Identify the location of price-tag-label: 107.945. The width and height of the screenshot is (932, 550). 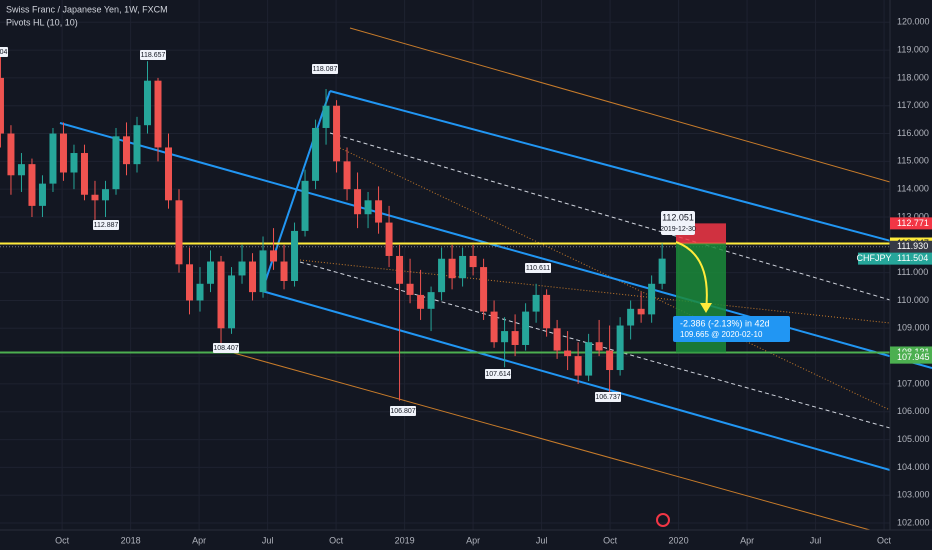
(913, 357).